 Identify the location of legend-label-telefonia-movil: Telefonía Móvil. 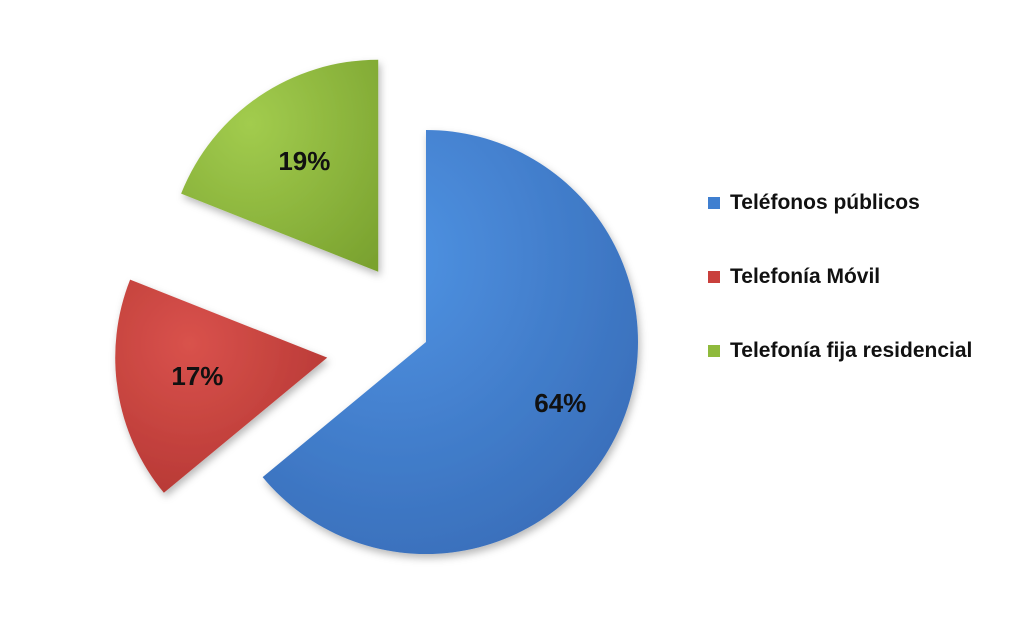
(805, 276).